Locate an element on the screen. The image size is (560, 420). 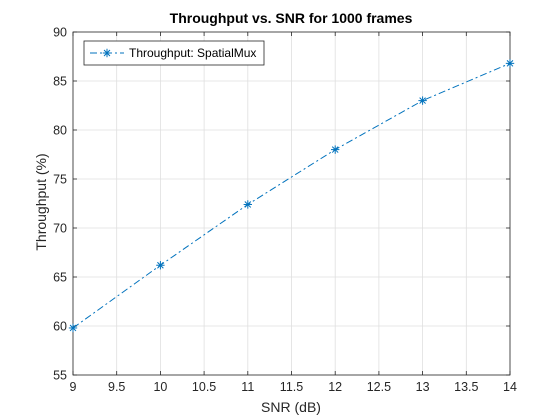
y-tick-label: 60 is located at coordinates (60, 327).